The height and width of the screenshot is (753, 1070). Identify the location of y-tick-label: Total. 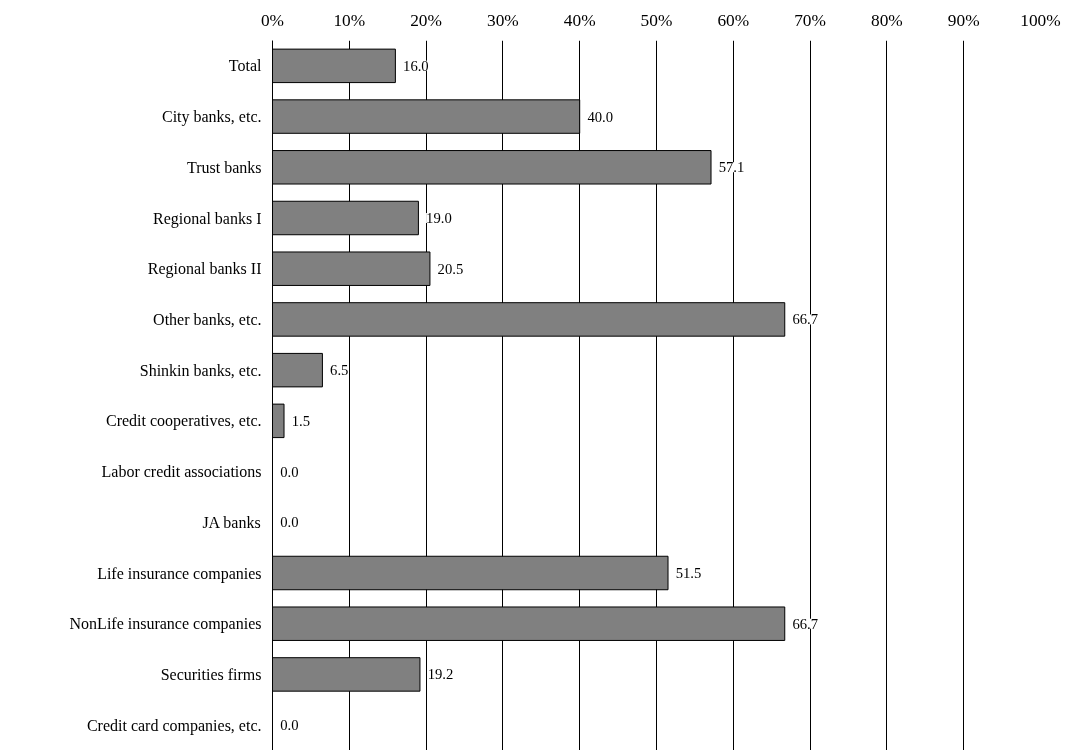
(245, 66).